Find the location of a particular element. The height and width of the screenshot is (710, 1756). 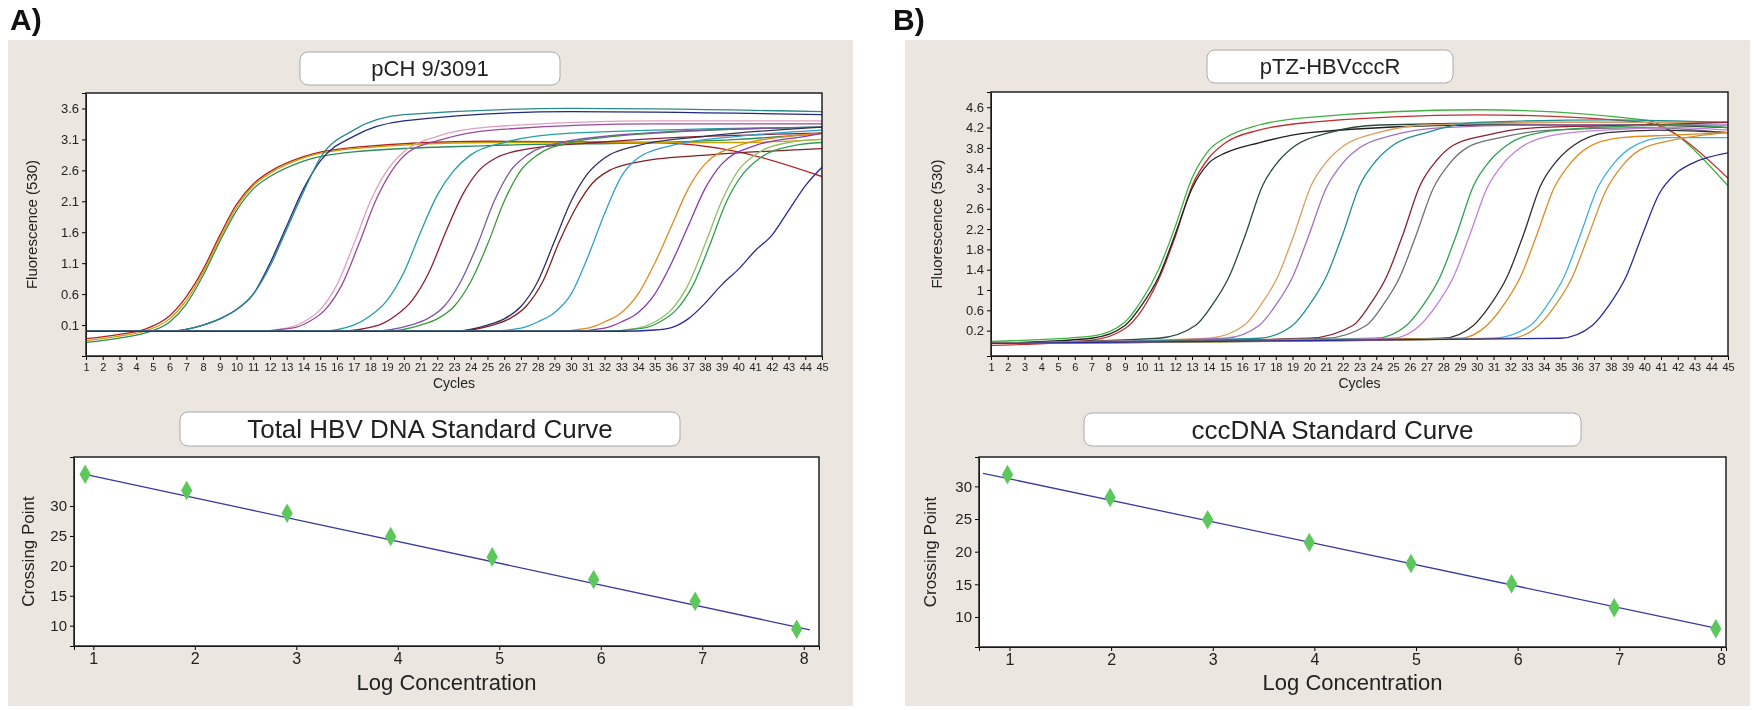

y-tick-label: 3 is located at coordinates (980, 189).